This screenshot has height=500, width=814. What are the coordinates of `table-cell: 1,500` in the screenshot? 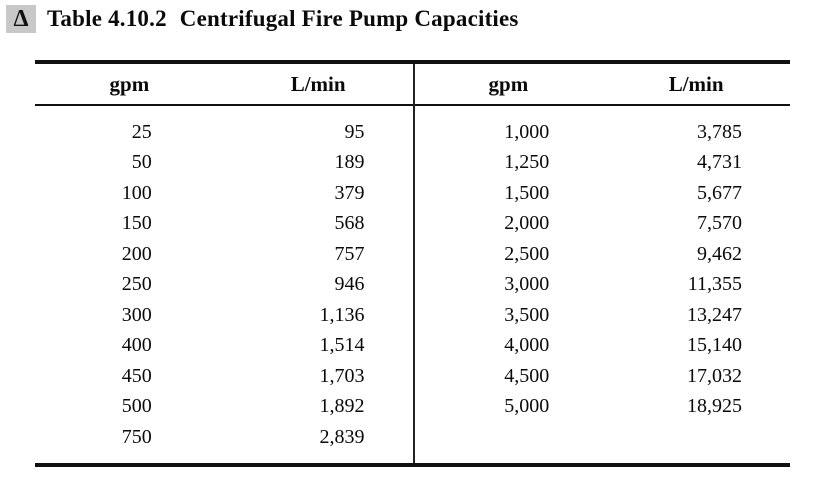 It's located at (527, 192).